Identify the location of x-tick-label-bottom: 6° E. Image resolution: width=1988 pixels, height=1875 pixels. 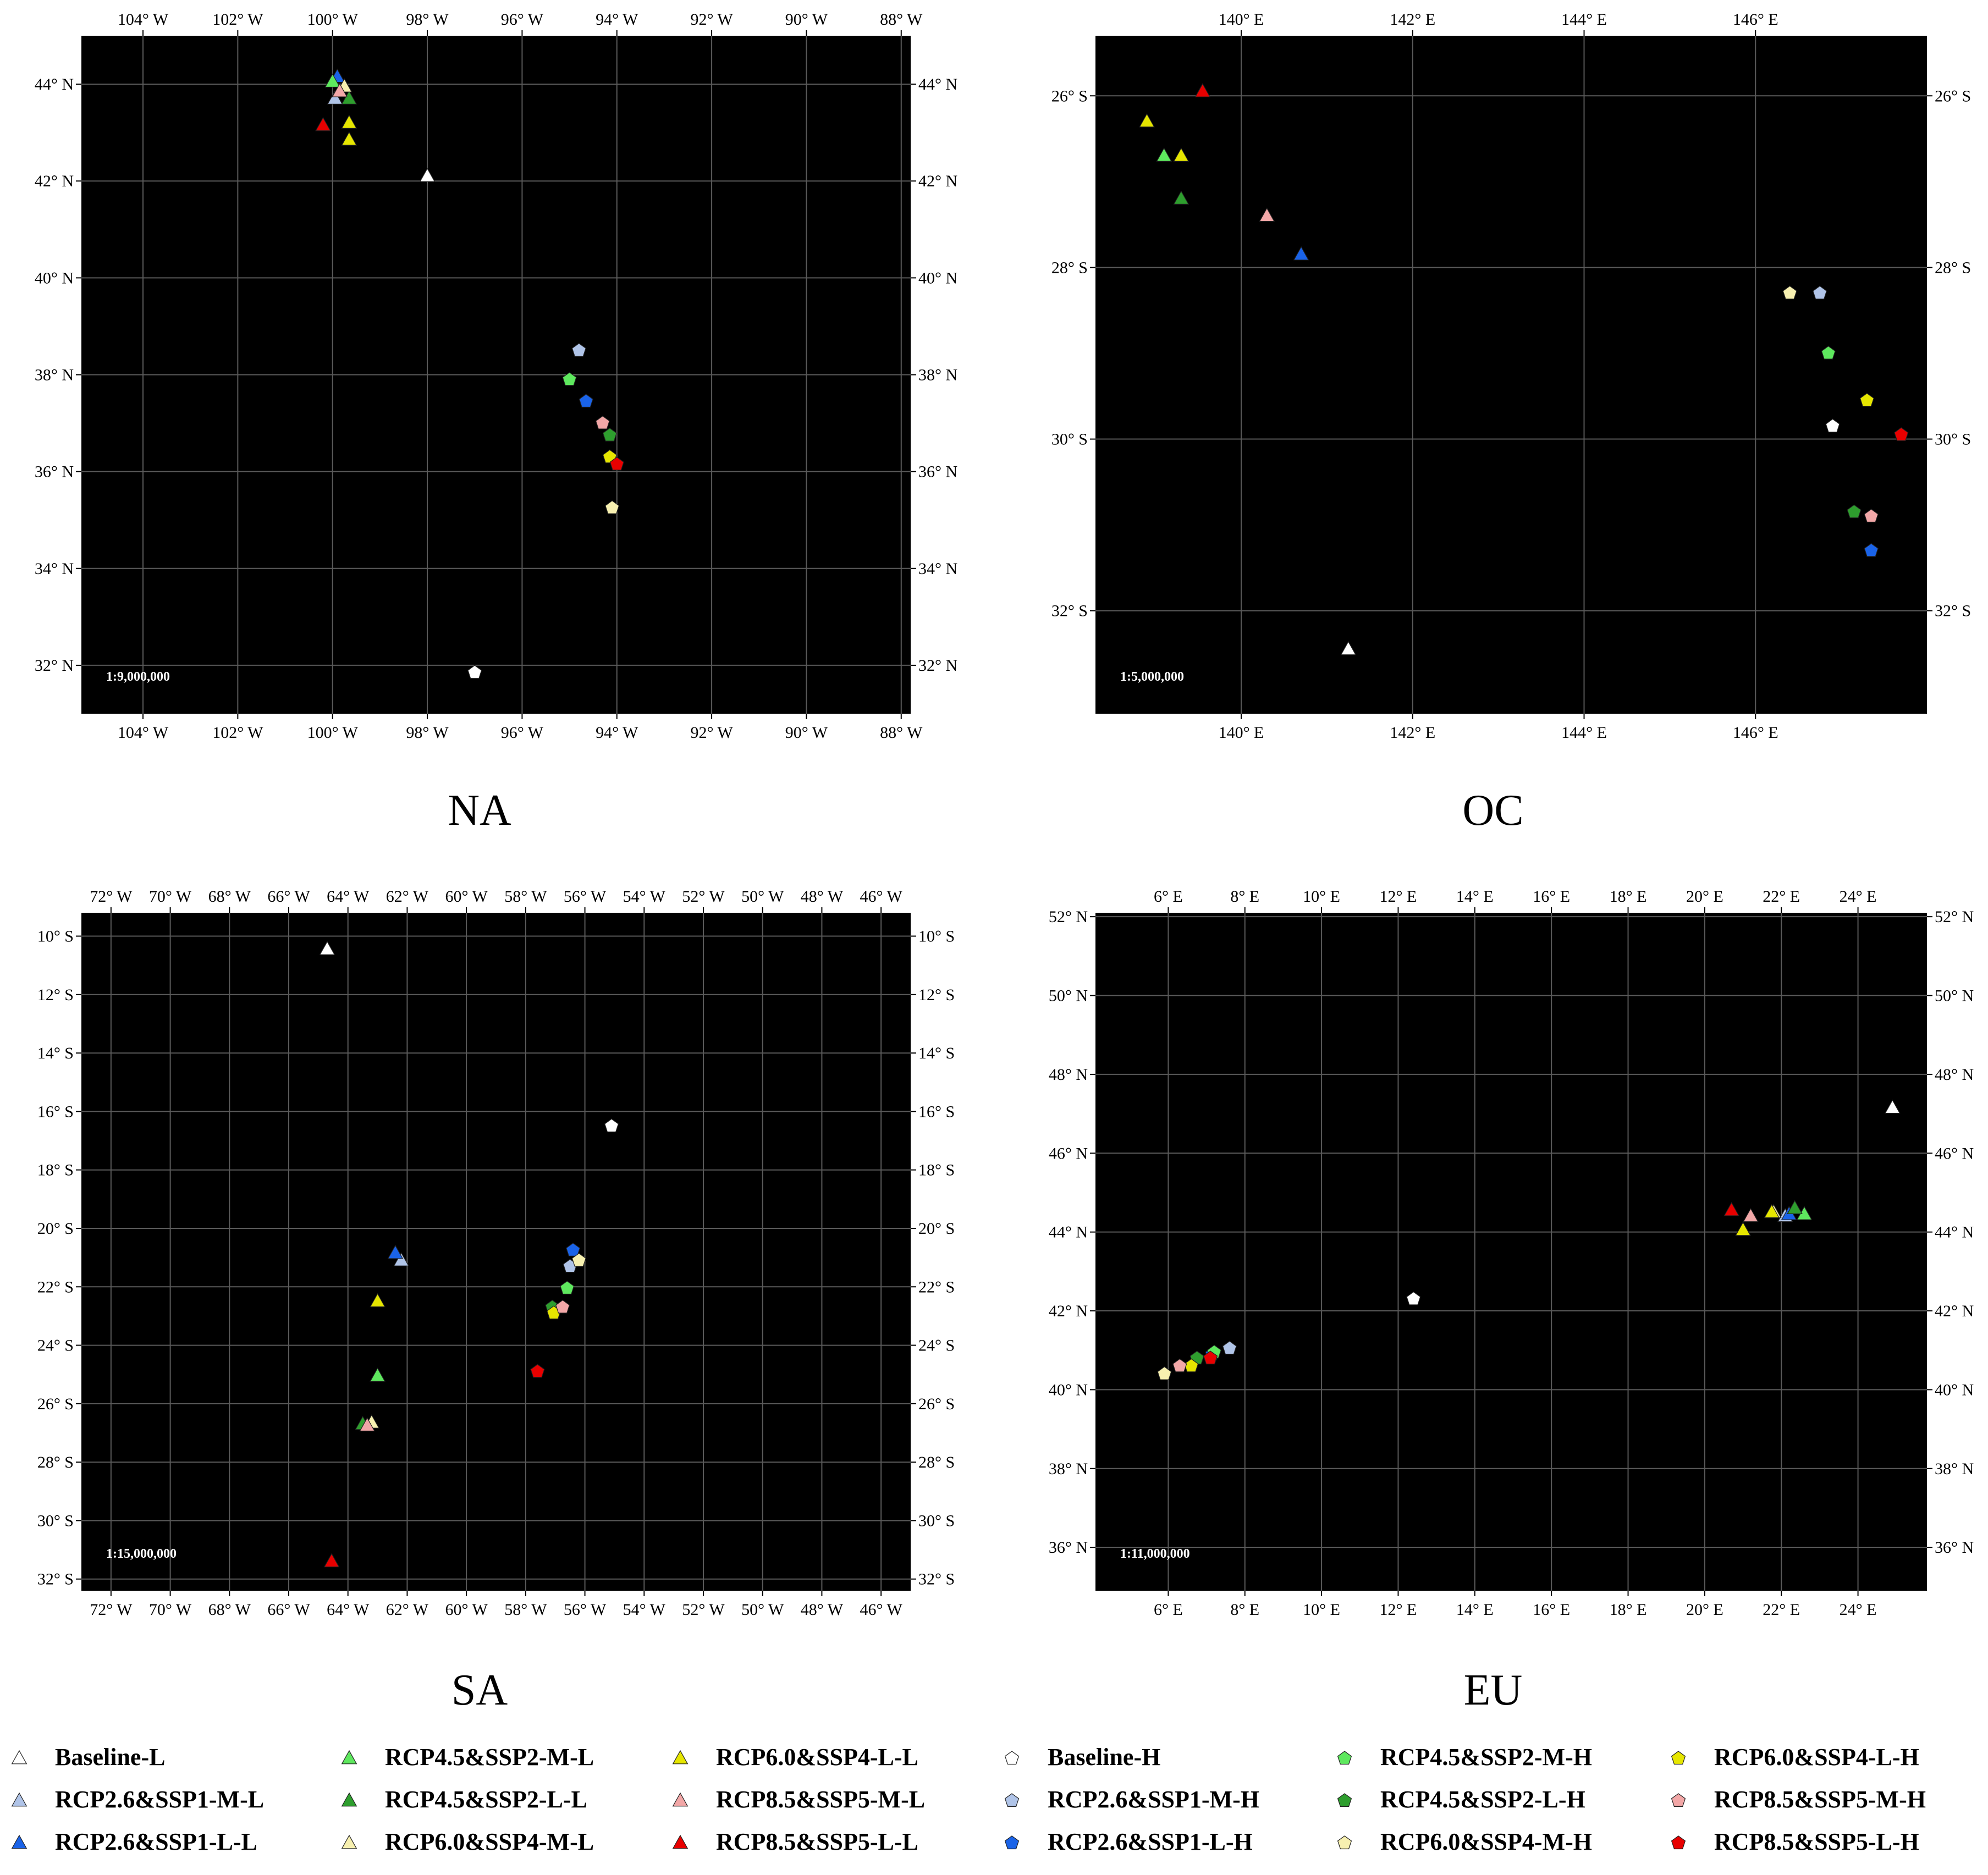
(1169, 1610).